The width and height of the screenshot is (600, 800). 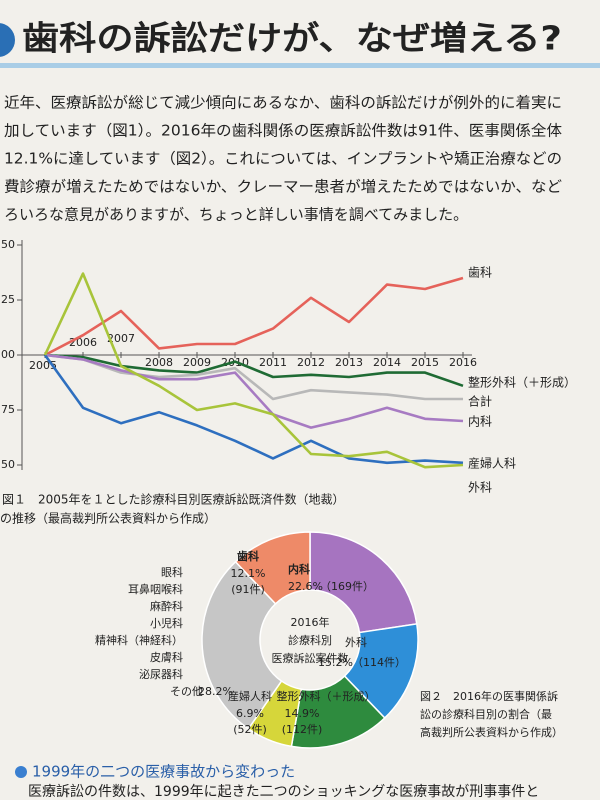 I want to click on segment-name: 歯科, so click(x=248, y=556).